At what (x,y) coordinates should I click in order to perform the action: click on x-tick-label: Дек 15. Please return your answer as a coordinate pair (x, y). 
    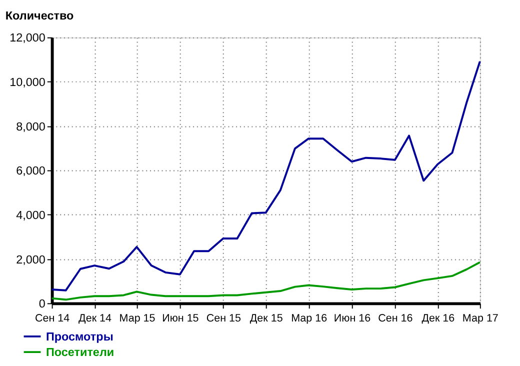
    Looking at the image, I should click on (266, 318).